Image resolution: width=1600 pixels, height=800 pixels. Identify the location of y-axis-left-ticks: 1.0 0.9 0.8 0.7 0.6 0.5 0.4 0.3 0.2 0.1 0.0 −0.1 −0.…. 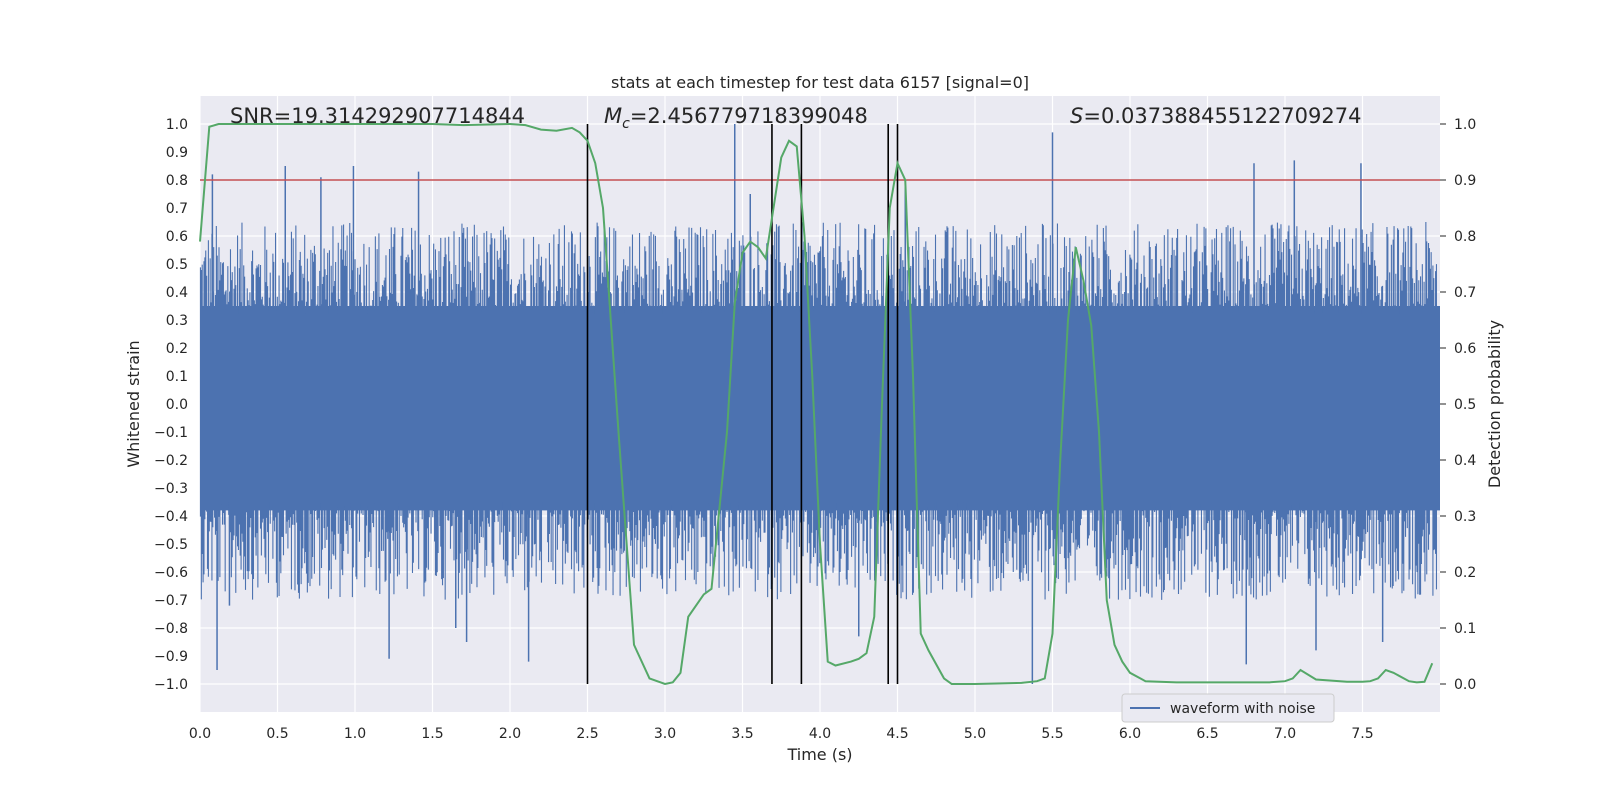
(171, 405).